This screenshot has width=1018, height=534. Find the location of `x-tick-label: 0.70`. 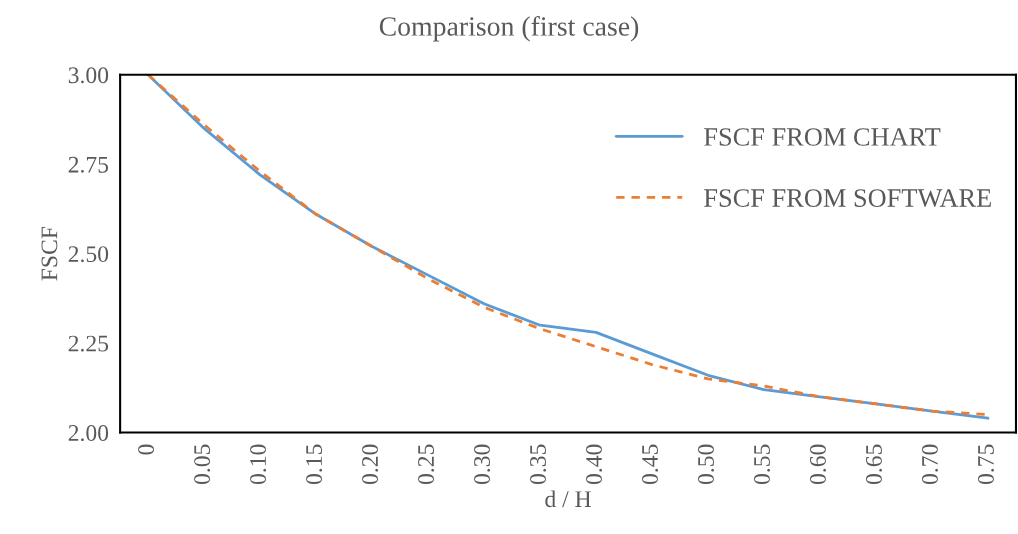

x-tick-label: 0.70 is located at coordinates (929, 464).